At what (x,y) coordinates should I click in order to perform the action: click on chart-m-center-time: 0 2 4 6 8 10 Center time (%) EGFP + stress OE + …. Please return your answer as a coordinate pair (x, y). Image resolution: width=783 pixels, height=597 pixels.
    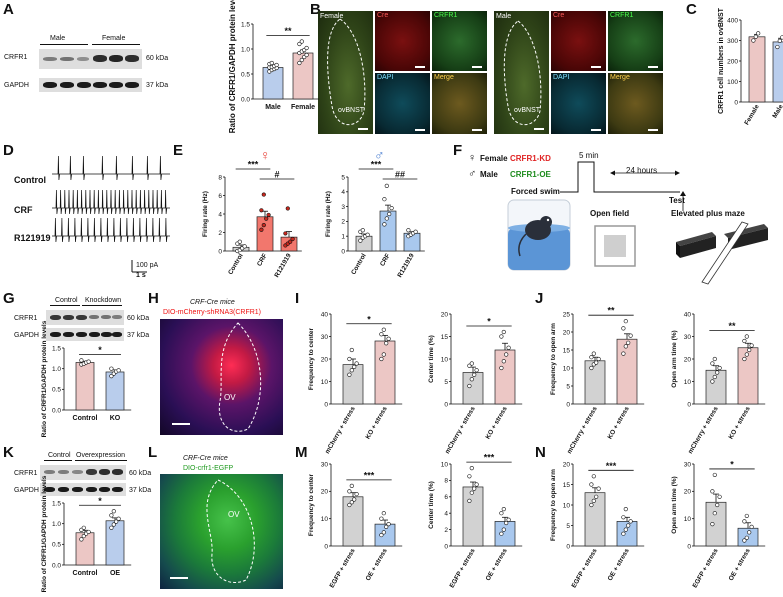
    Looking at the image, I should click on (475, 521).